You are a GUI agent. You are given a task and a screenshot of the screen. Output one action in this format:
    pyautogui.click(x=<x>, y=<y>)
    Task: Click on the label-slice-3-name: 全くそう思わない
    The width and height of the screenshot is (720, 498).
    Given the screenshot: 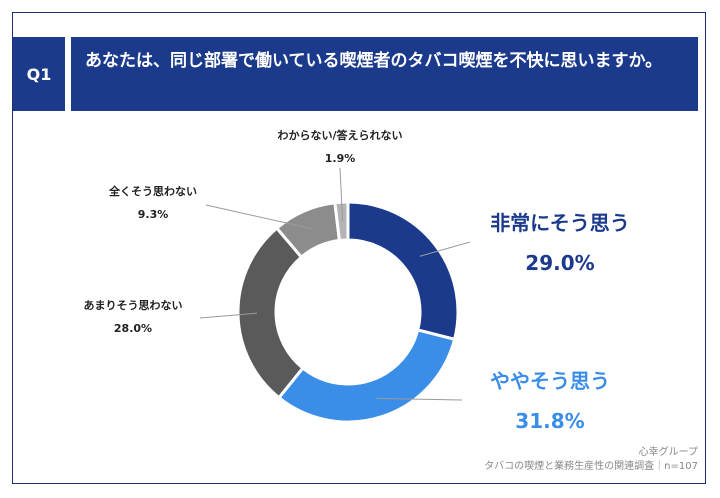 What is the action you would take?
    pyautogui.click(x=153, y=191)
    